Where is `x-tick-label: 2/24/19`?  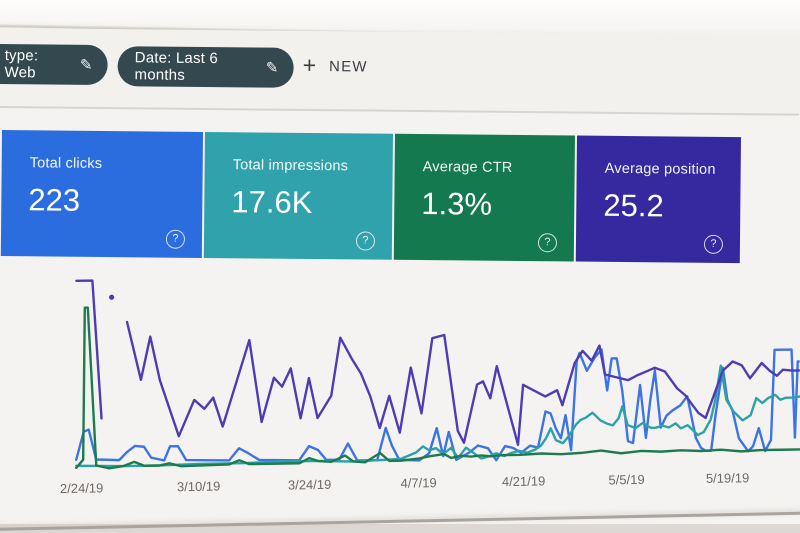
x-tick-label: 2/24/19 is located at coordinates (81, 488).